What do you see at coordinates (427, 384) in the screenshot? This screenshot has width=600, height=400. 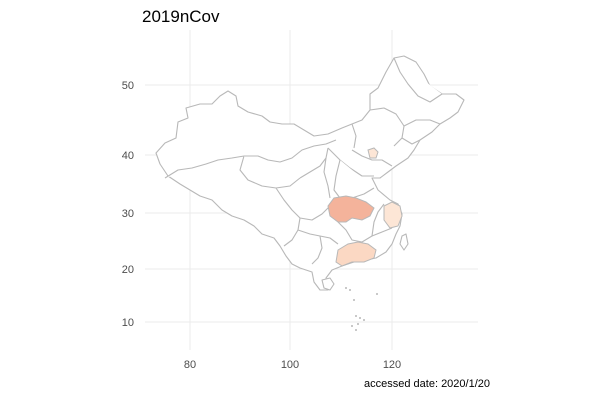 I see `accessed-date-caption: accessed date: 2020/1/20` at bounding box center [427, 384].